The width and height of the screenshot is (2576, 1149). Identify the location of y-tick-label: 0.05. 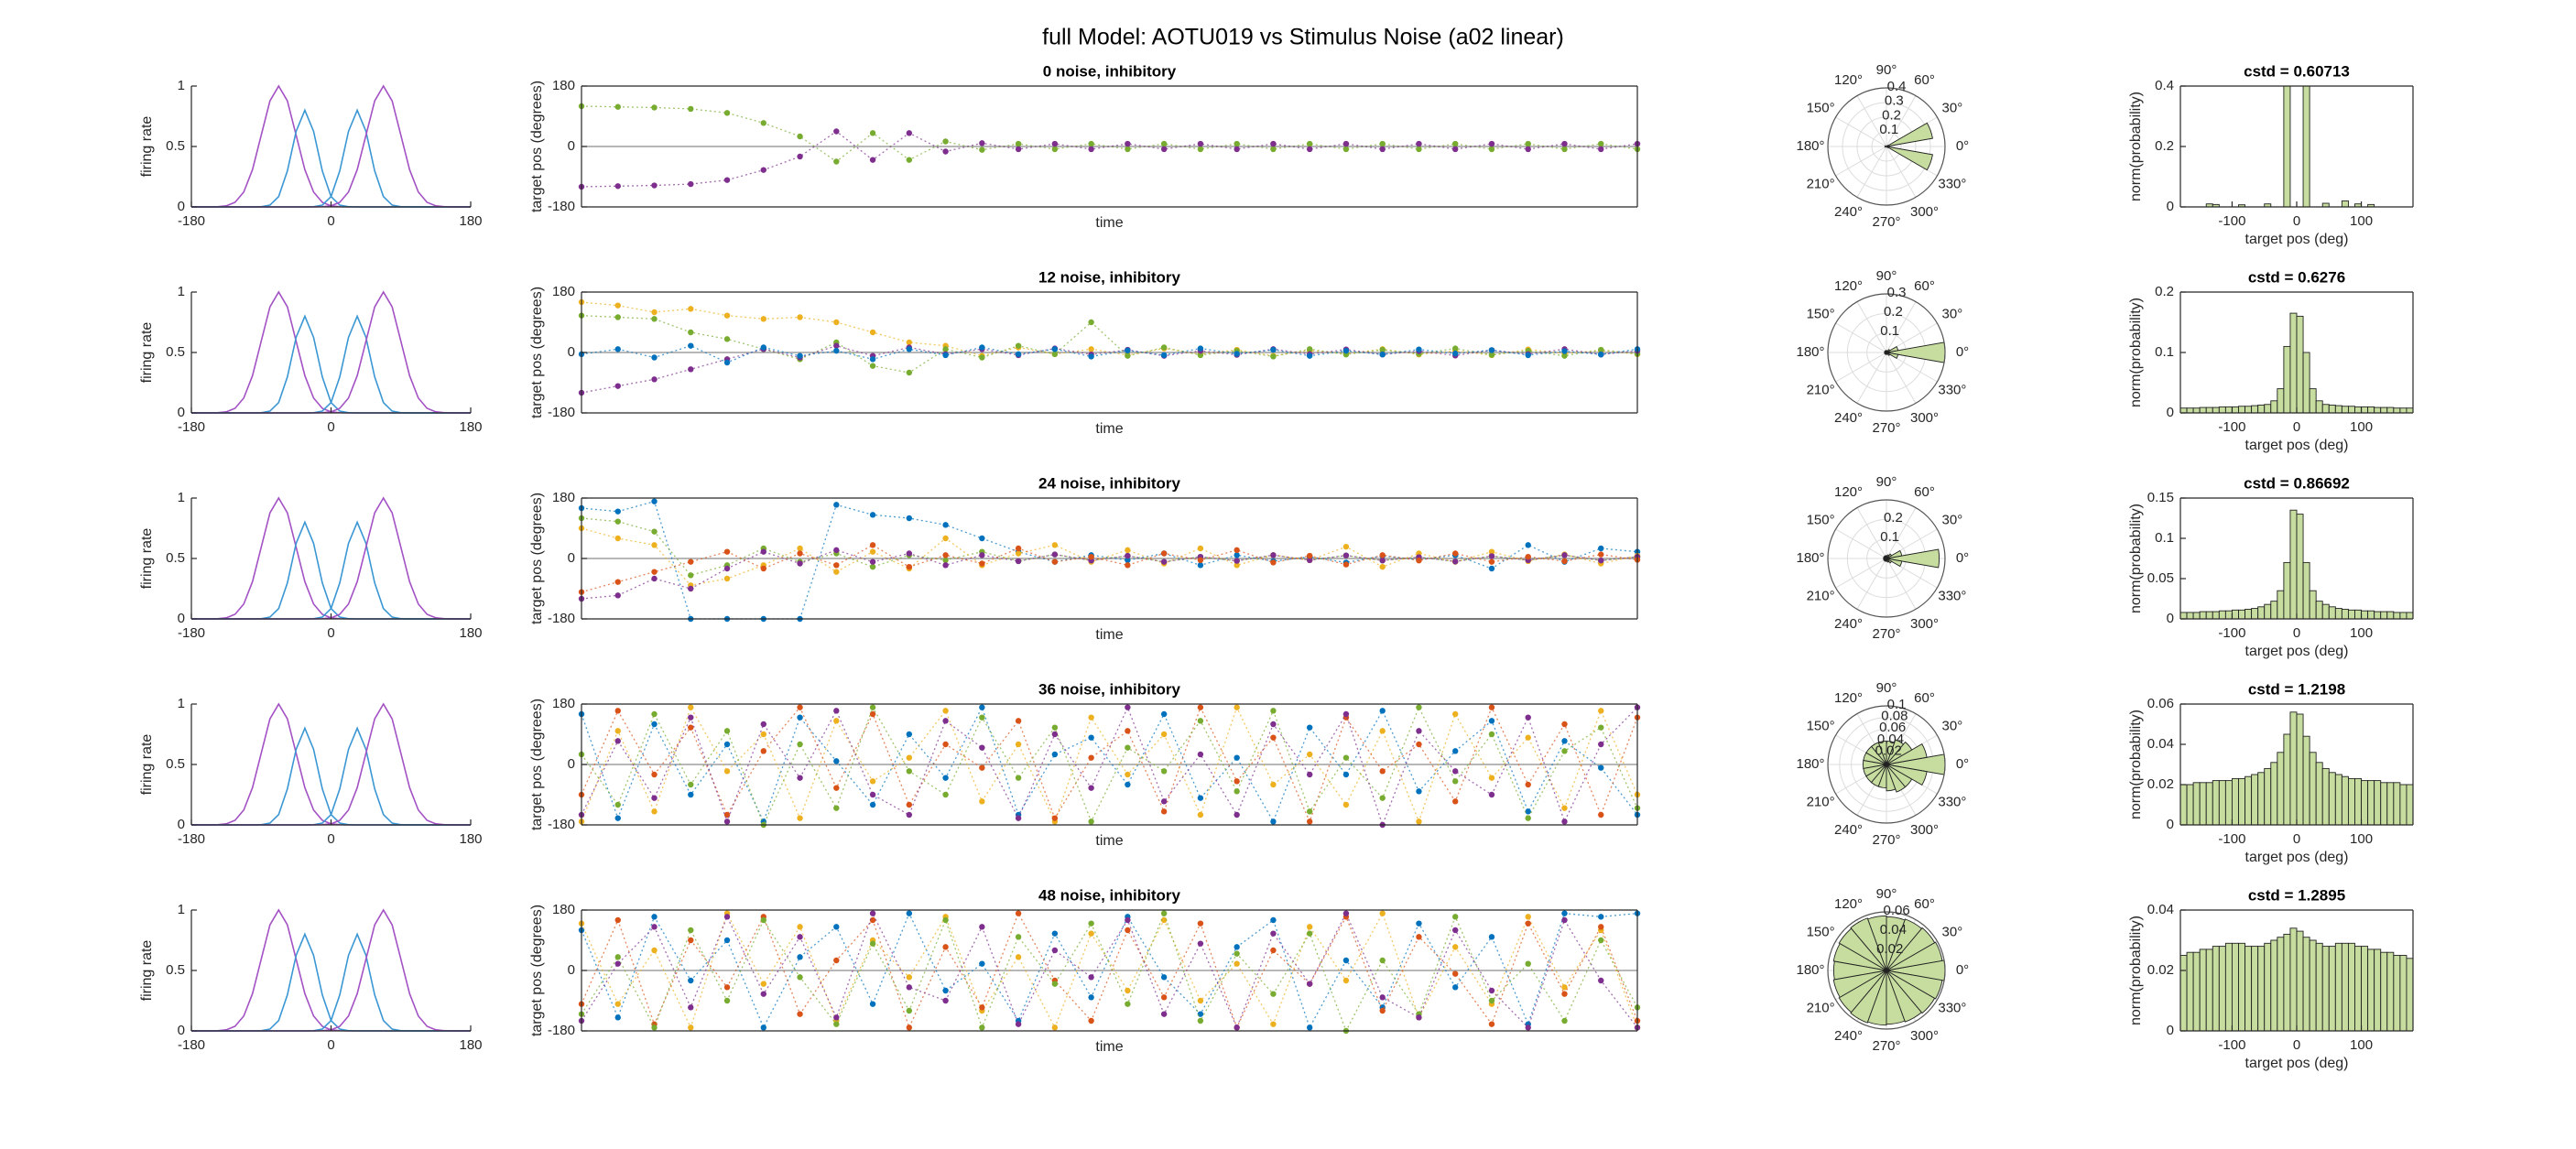
(2160, 578).